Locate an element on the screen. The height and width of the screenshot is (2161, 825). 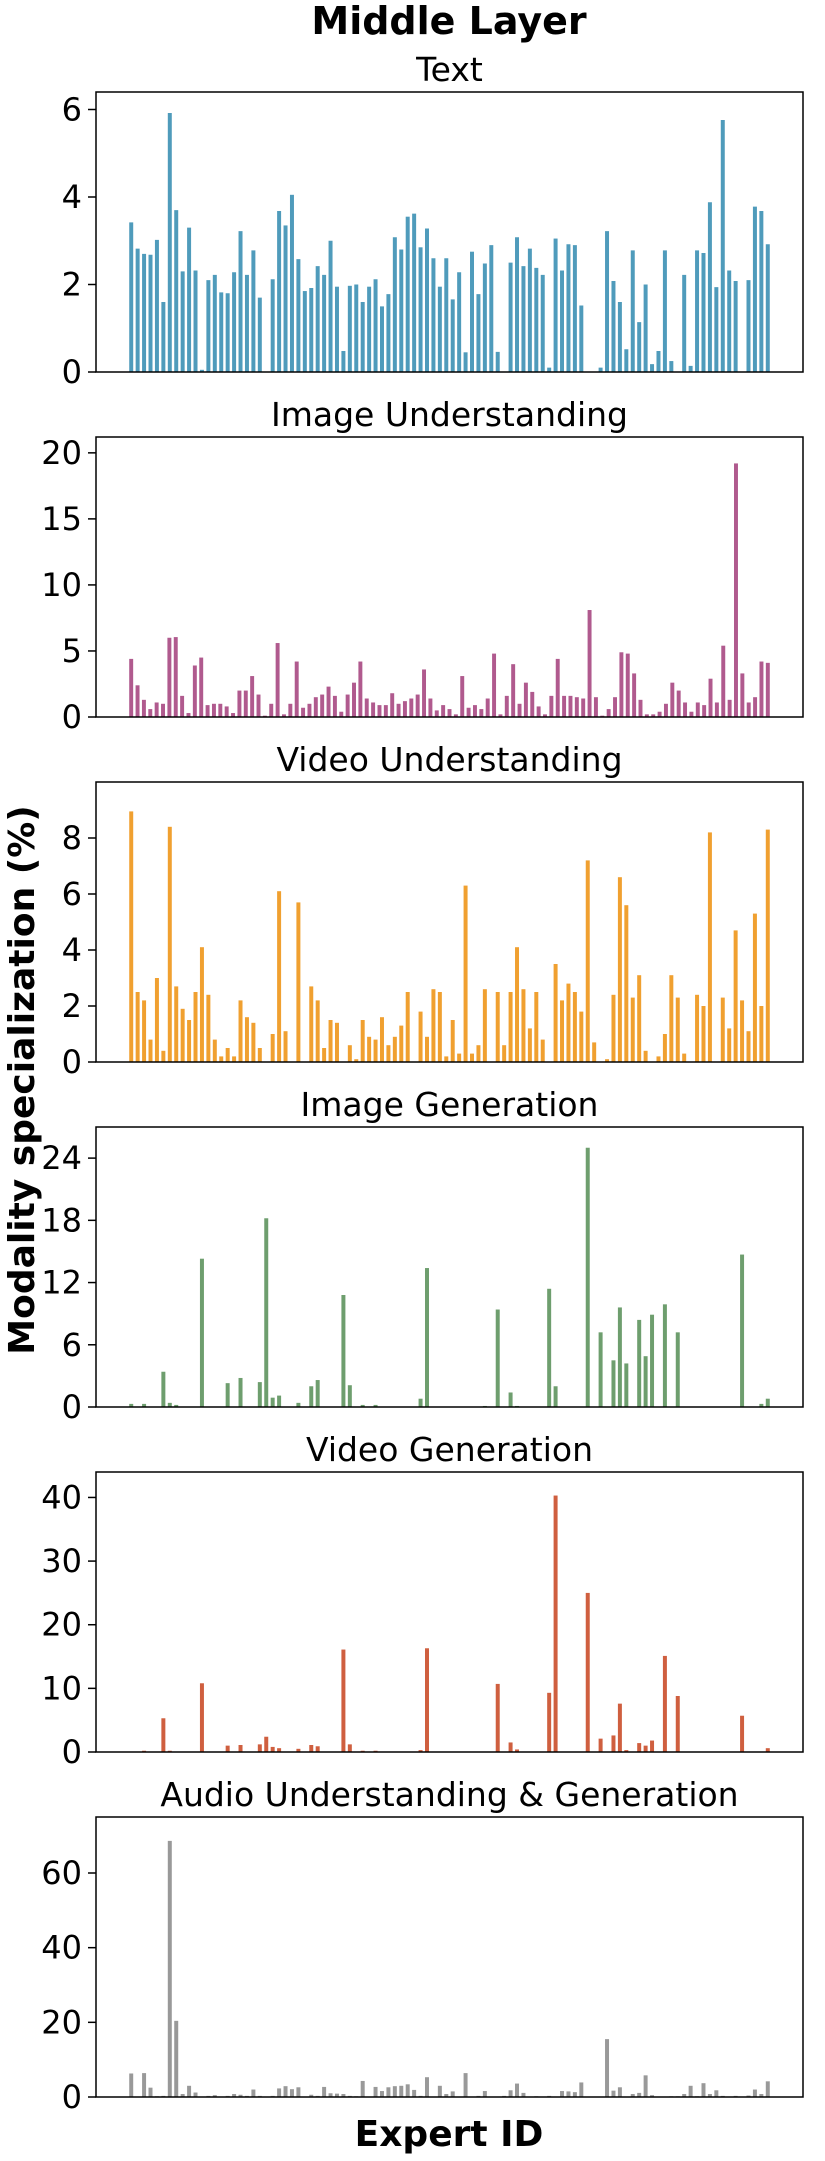
panel-title: Text is located at coordinates (449, 69).